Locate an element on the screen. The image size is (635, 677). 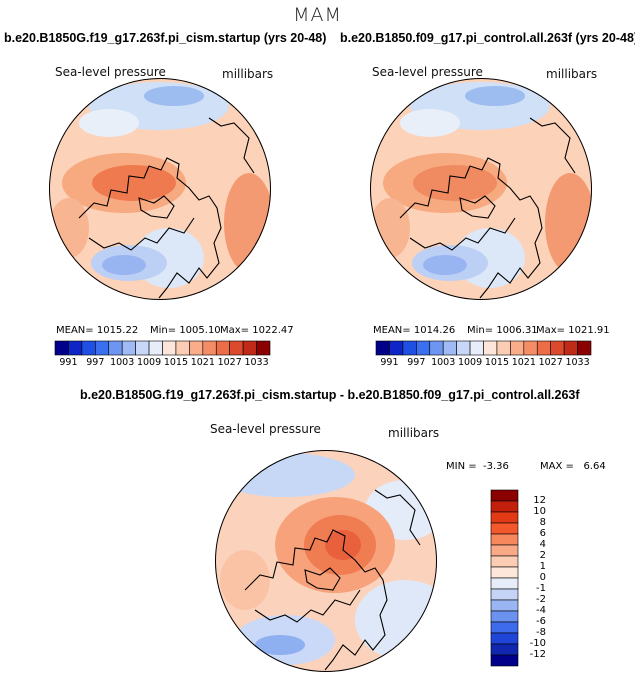
colorbar-tick-label: 4 is located at coordinates (542, 544).